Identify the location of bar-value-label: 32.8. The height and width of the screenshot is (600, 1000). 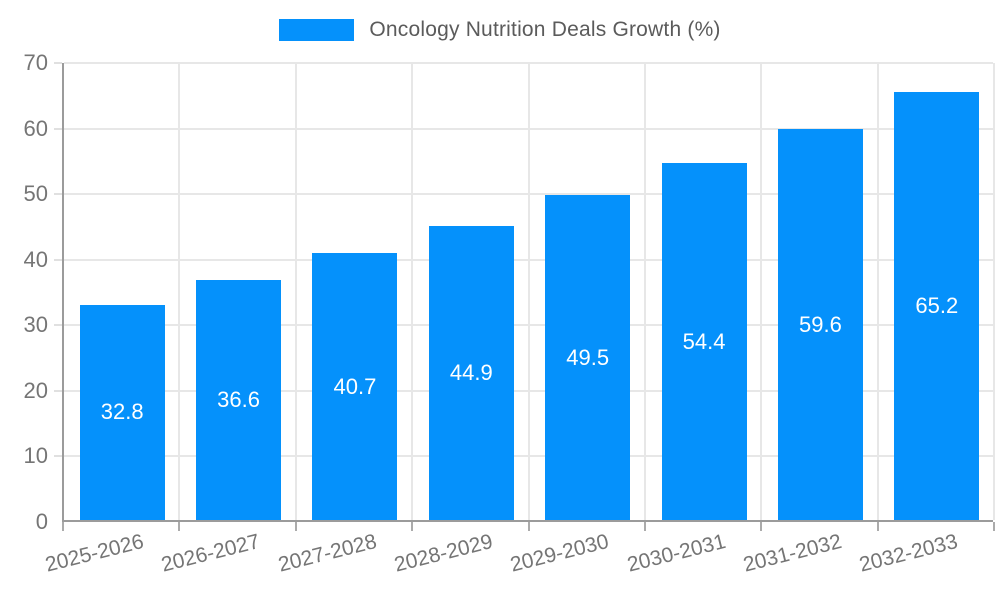
(122, 412).